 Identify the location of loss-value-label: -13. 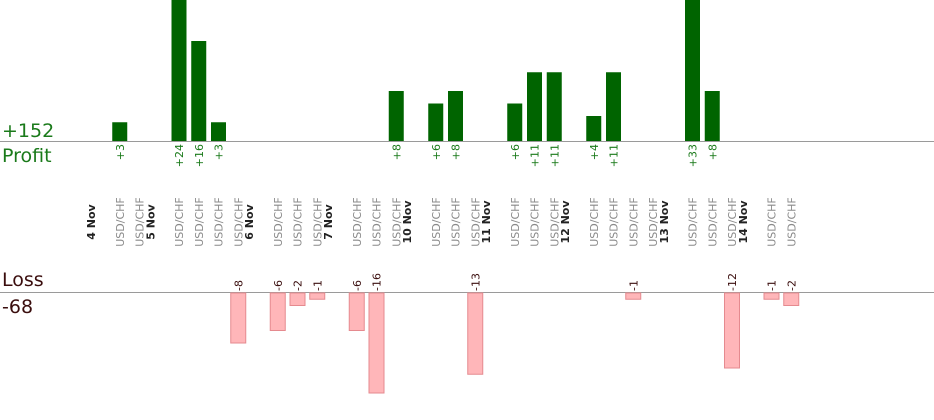
(475, 282).